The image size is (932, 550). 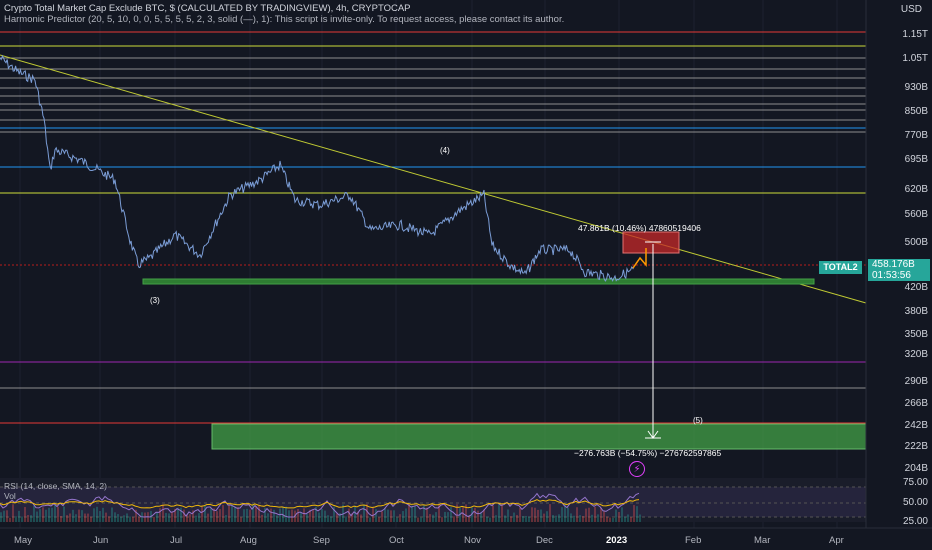 What do you see at coordinates (840, 267) in the screenshot?
I see `symbol-tag: TOTAL2` at bounding box center [840, 267].